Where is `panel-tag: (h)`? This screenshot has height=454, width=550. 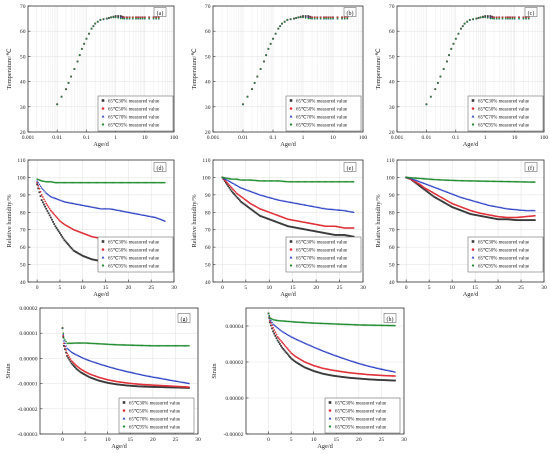 panel-tag: (h) is located at coordinates (390, 319).